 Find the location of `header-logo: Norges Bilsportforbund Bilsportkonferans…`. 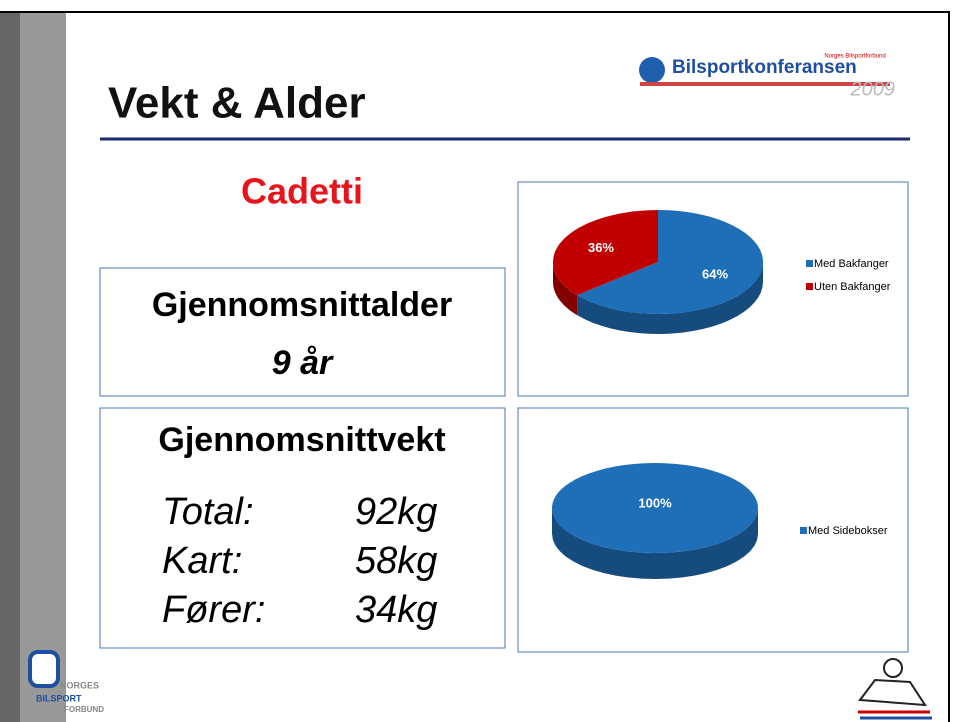

header-logo: Norges Bilsportforbund Bilsportkonferans… is located at coordinates (767, 77).